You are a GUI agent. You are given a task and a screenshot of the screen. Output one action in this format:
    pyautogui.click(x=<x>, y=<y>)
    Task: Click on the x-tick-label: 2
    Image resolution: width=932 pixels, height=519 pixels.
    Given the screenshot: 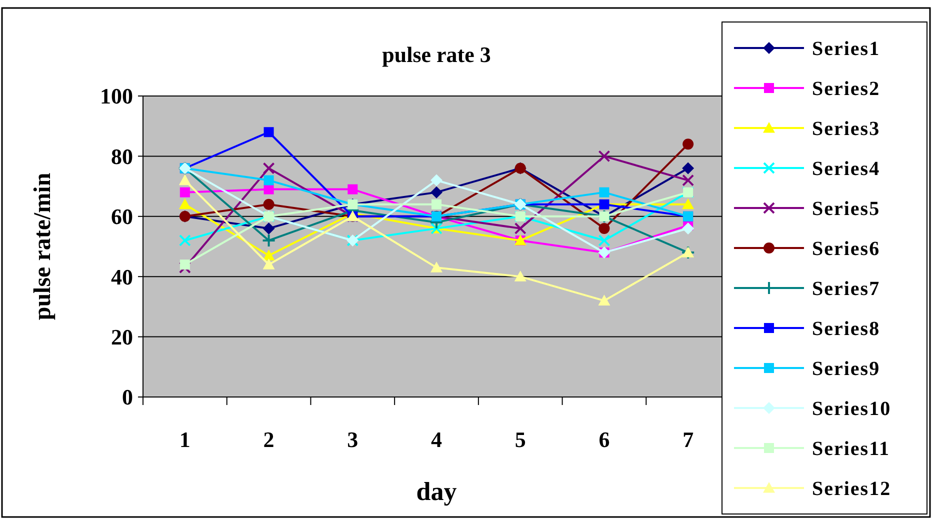 What is the action you would take?
    pyautogui.click(x=268, y=439)
    